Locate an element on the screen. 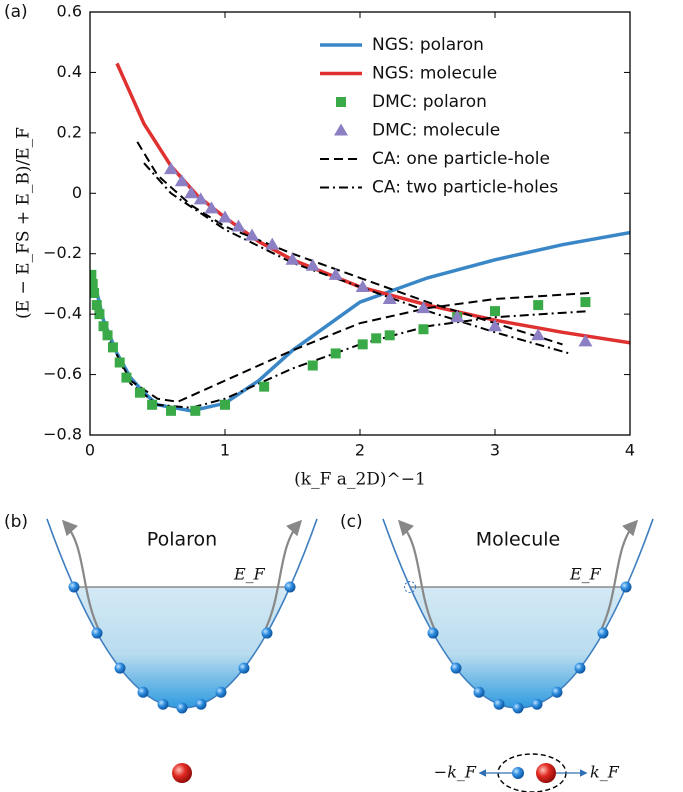 This screenshot has height=792, width=683. panel-label: (c) is located at coordinates (351, 522).